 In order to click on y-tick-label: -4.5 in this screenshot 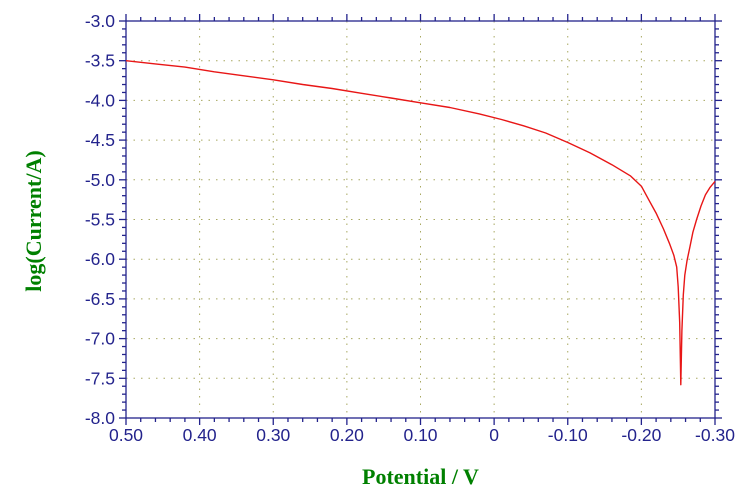, I will do `click(100, 140)`.